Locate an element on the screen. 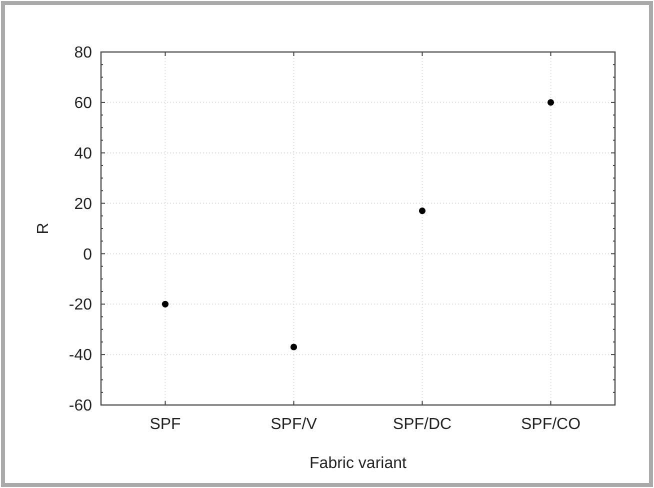 This screenshot has height=488, width=654. x-tick-label: SPF/V is located at coordinates (294, 424).